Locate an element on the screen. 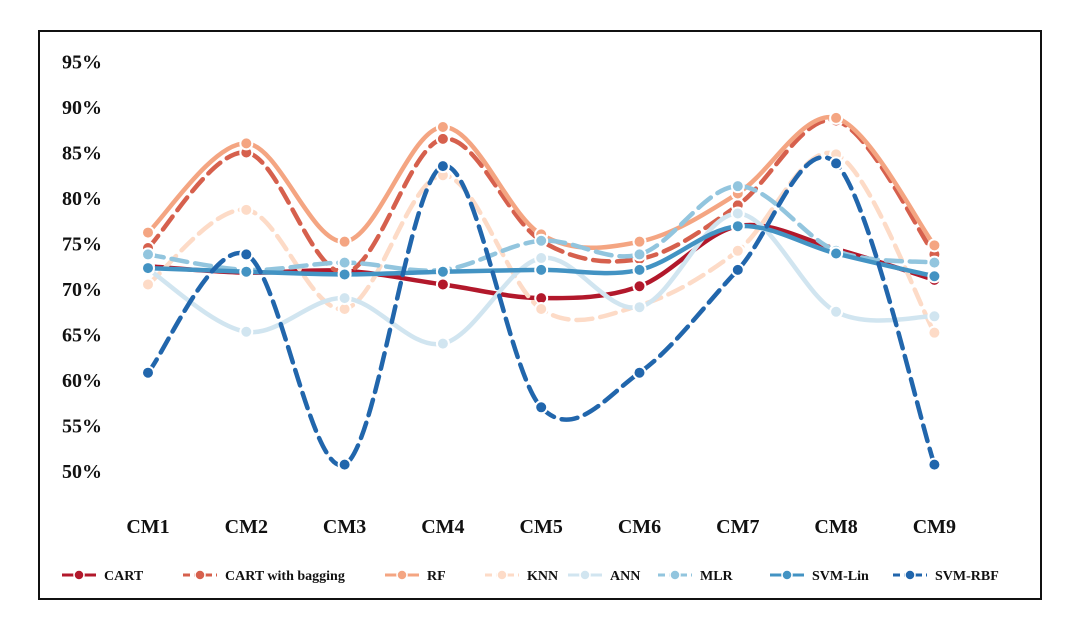 The height and width of the screenshot is (630, 1080). legend-label: KNN is located at coordinates (542, 576).